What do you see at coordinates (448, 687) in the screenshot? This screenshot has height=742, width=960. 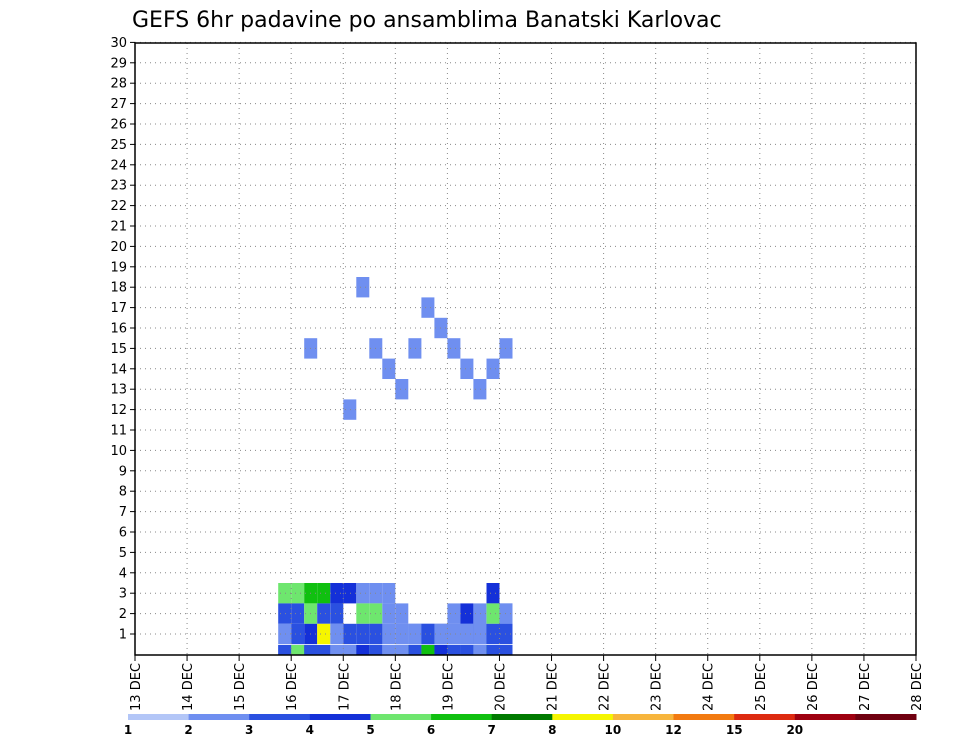 I see `x-tick-label: 19 DEC` at bounding box center [448, 687].